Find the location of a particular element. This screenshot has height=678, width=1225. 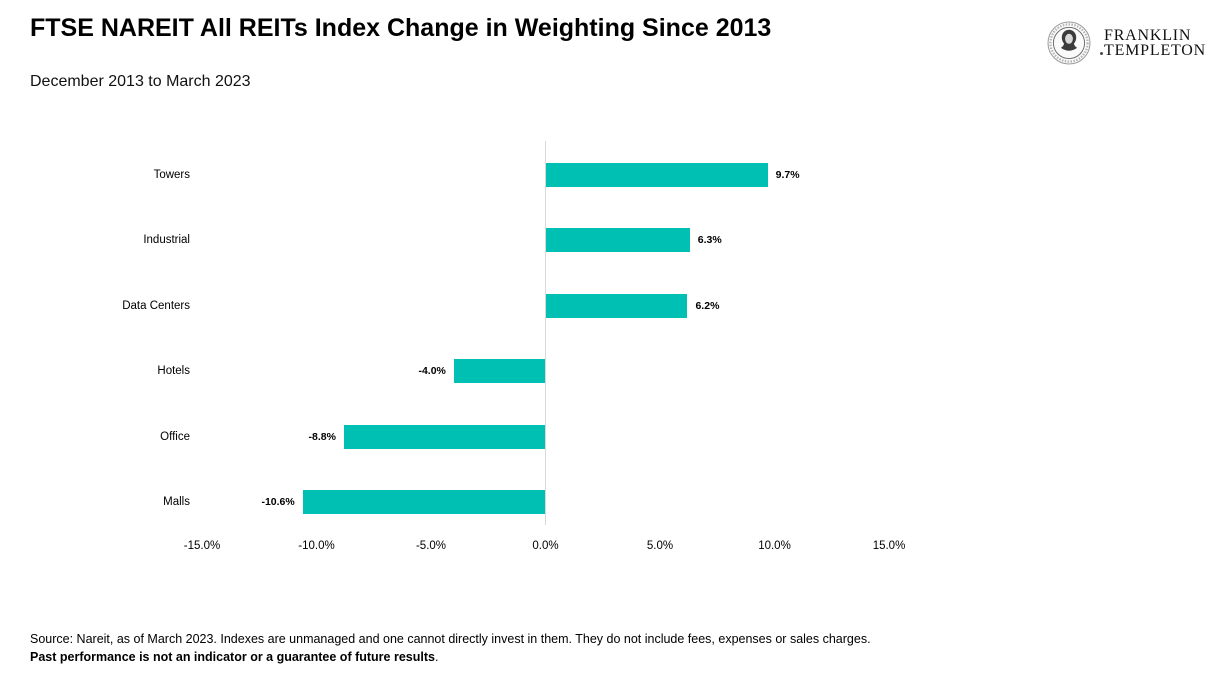

x-tick-label: 5.0% is located at coordinates (660, 546).